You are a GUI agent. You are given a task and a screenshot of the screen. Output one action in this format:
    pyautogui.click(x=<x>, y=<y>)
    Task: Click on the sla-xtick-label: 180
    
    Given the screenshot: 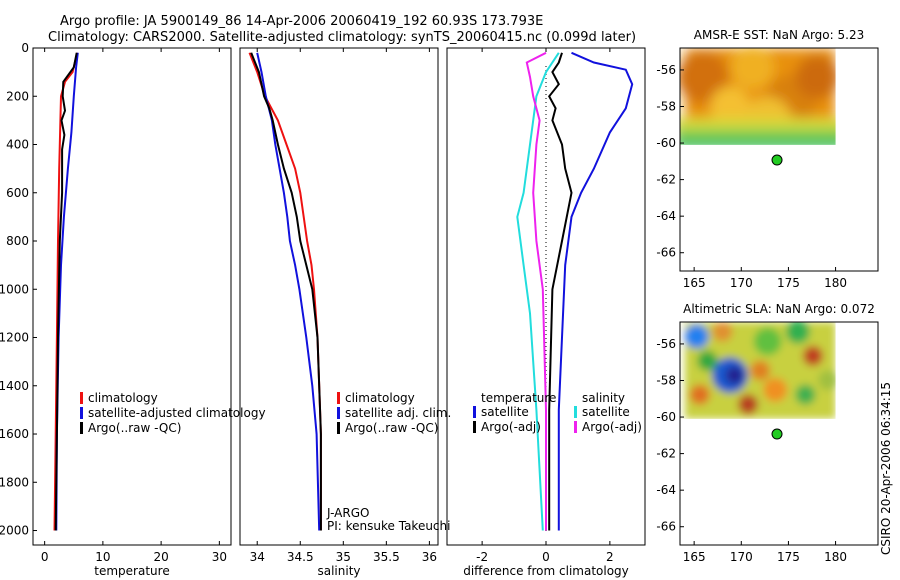 What is the action you would take?
    pyautogui.click(x=835, y=557)
    